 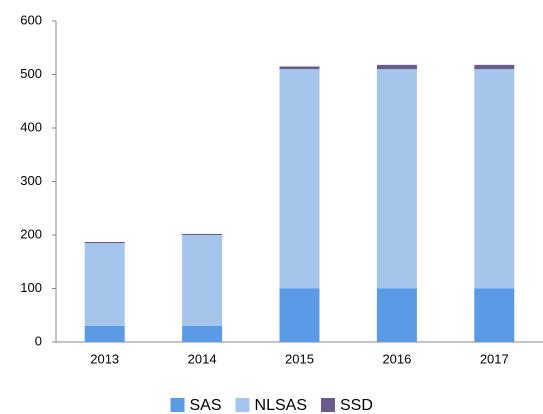 I want to click on legend-label: NLSAS, so click(x=281, y=405).